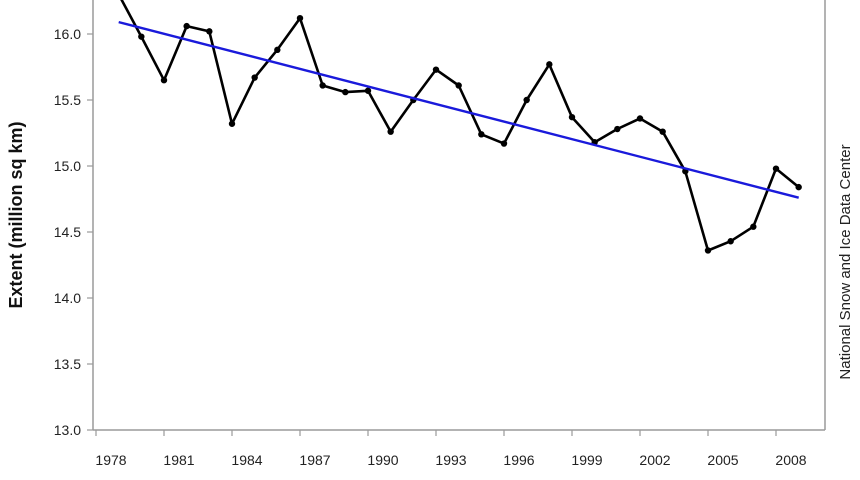  I want to click on y-tick-label: 13.5, so click(67, 364).